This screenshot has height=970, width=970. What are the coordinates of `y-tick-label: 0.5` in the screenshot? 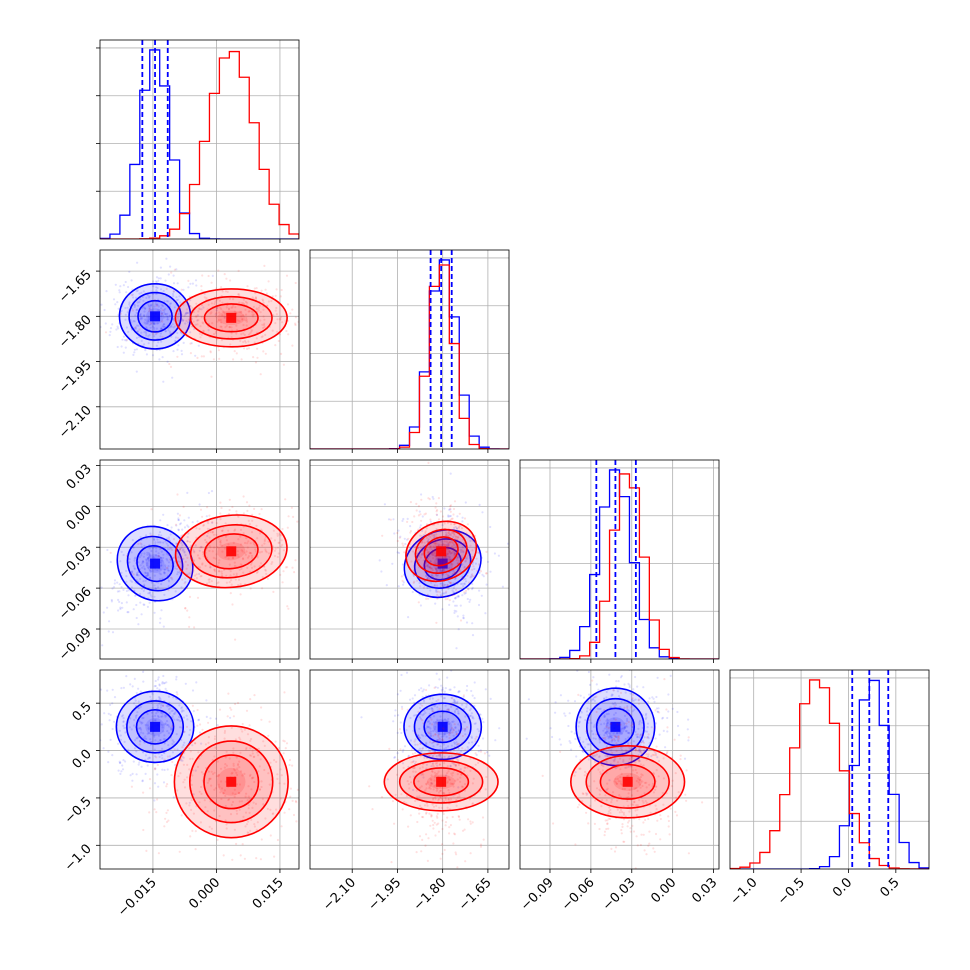 It's located at (82, 711).